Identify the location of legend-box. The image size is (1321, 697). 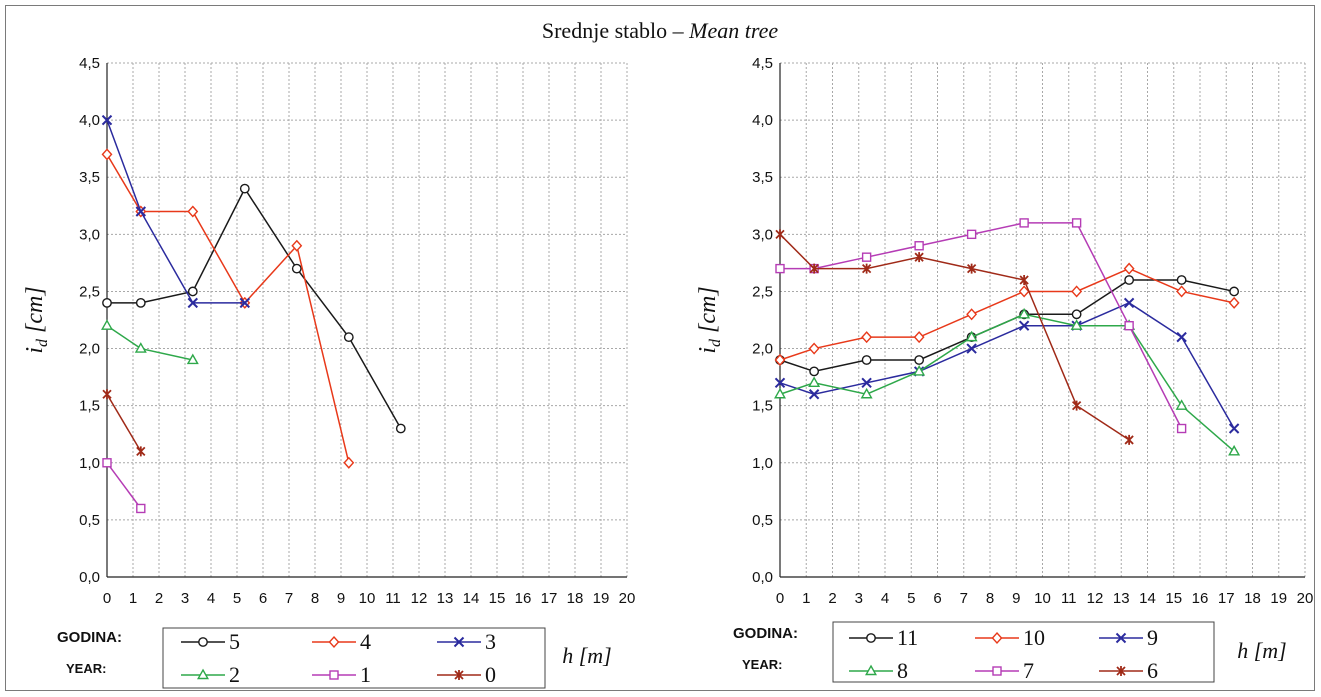
(354, 658).